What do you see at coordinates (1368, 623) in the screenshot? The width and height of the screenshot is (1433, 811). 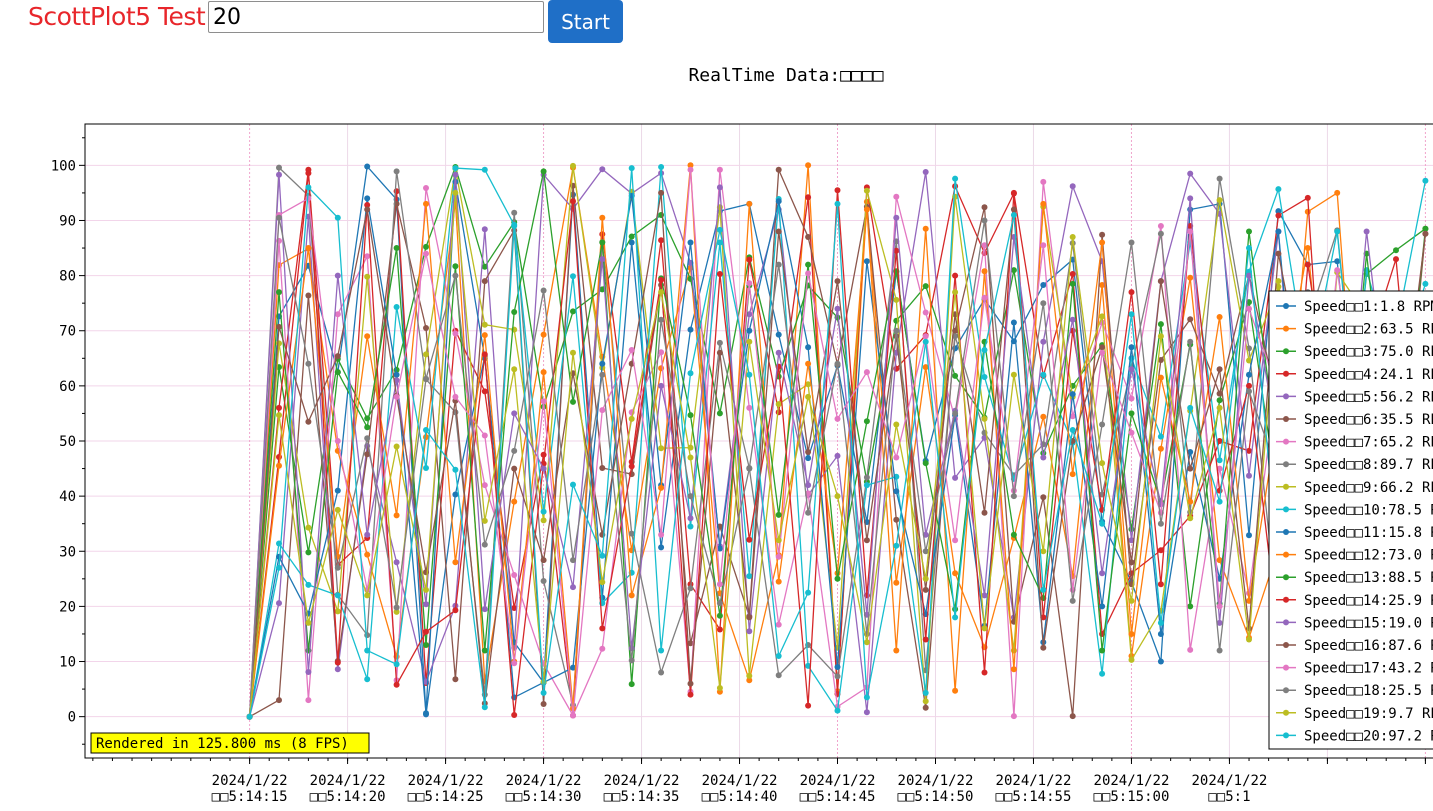 I see `legend-label: Speed□□15:19.0 RPM` at bounding box center [1368, 623].